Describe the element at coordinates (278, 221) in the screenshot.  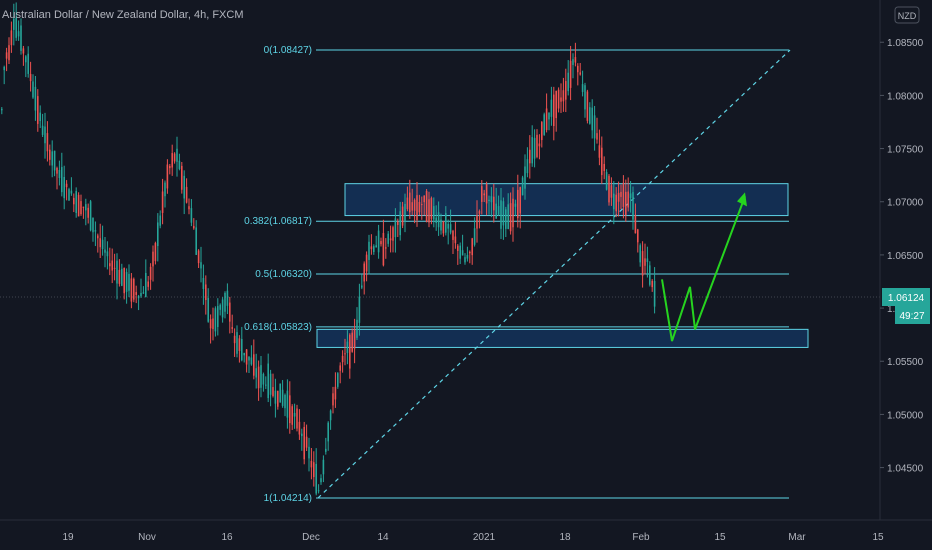
I see `fib-level-label: 0.382(1.06817)` at that location.